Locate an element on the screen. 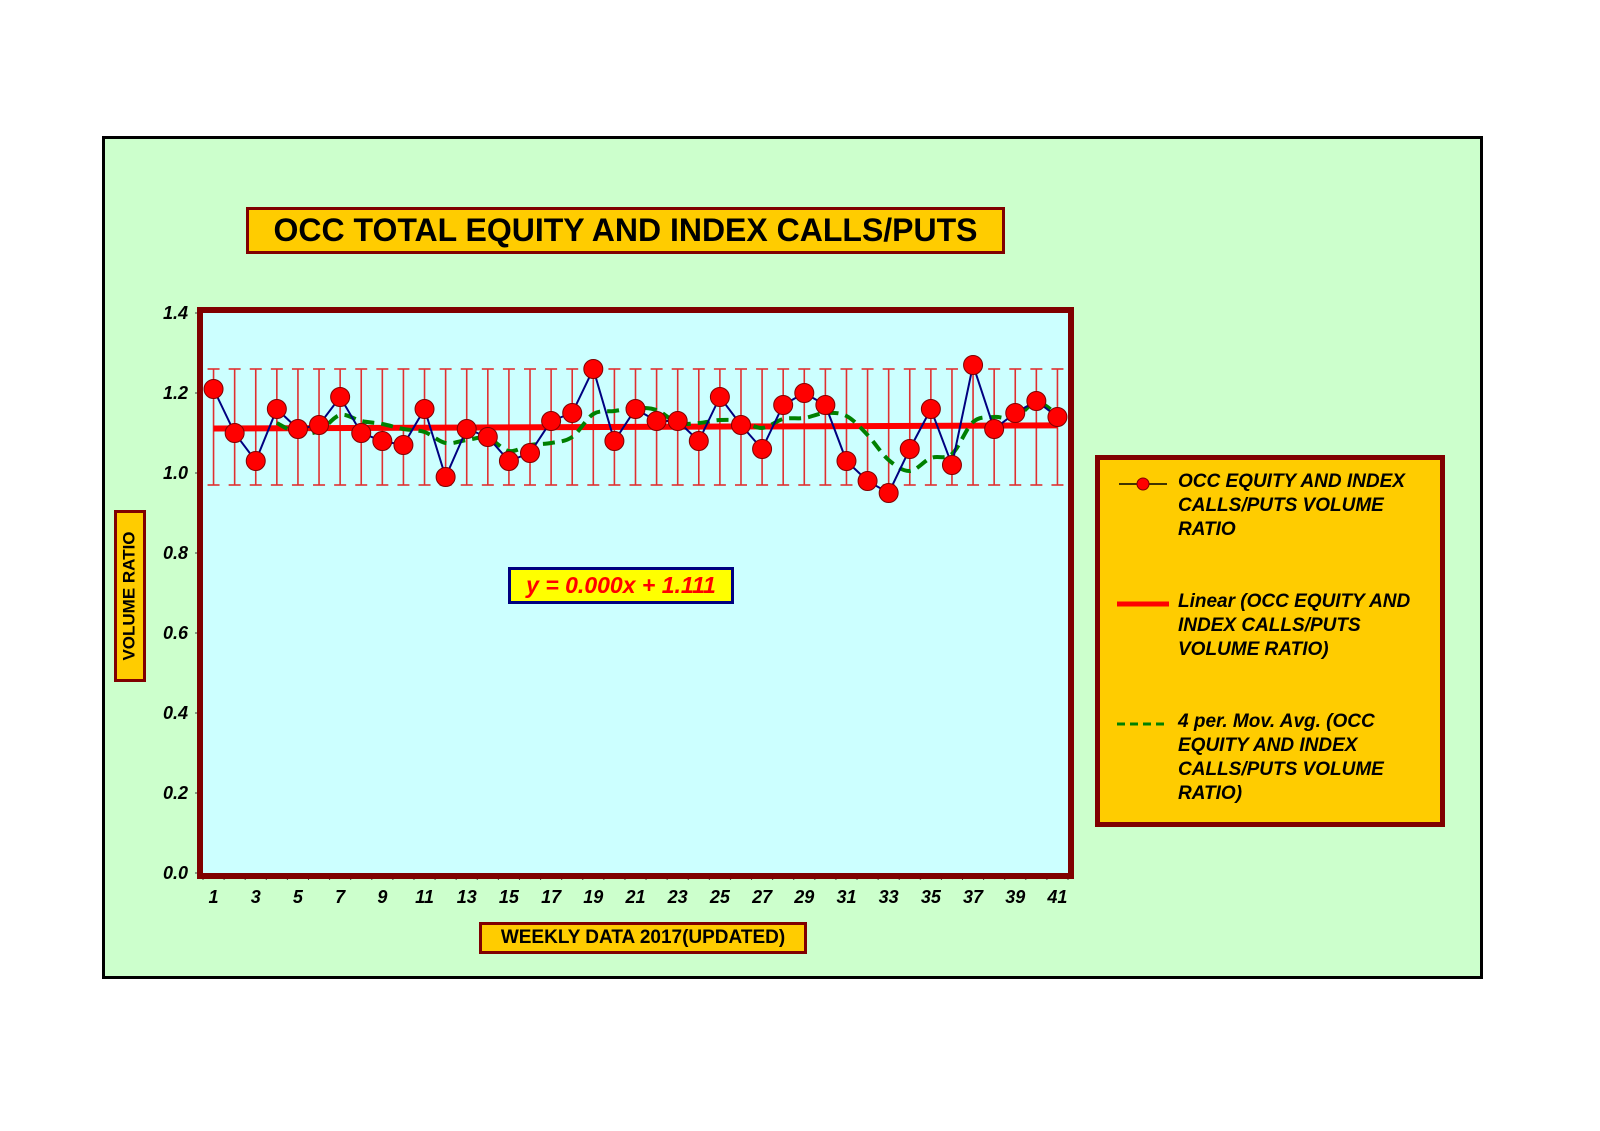 The height and width of the screenshot is (1131, 1600). y-tick-label: 1.0 is located at coordinates (175, 473).